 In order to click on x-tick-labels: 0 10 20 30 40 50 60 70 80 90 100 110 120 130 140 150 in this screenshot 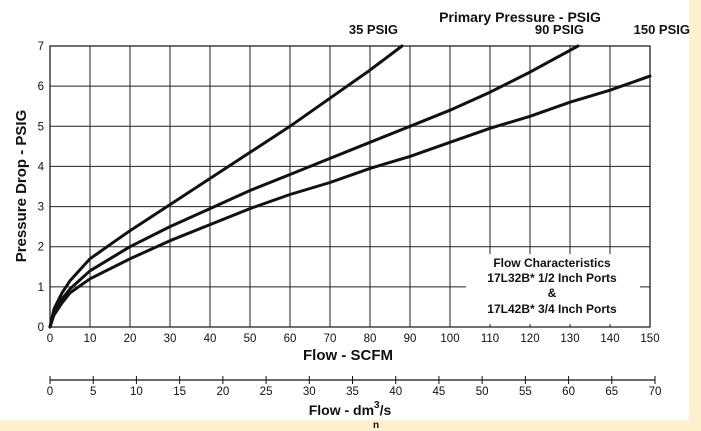, I will do `click(353, 339)`.